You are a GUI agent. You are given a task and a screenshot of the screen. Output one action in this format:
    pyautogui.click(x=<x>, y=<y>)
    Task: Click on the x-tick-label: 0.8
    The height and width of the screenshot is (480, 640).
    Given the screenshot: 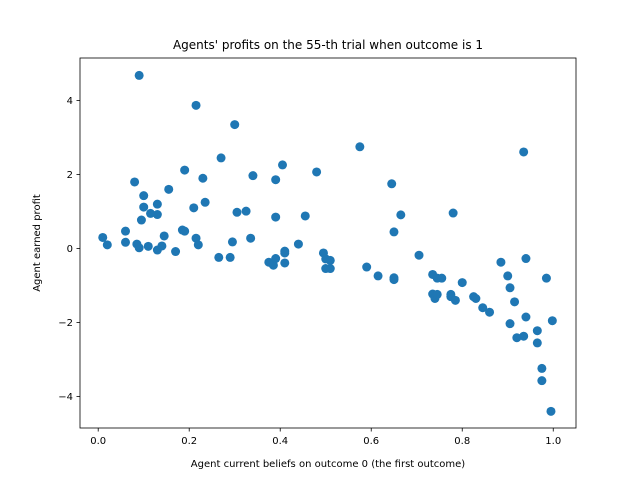 What is the action you would take?
    pyautogui.click(x=462, y=441)
    